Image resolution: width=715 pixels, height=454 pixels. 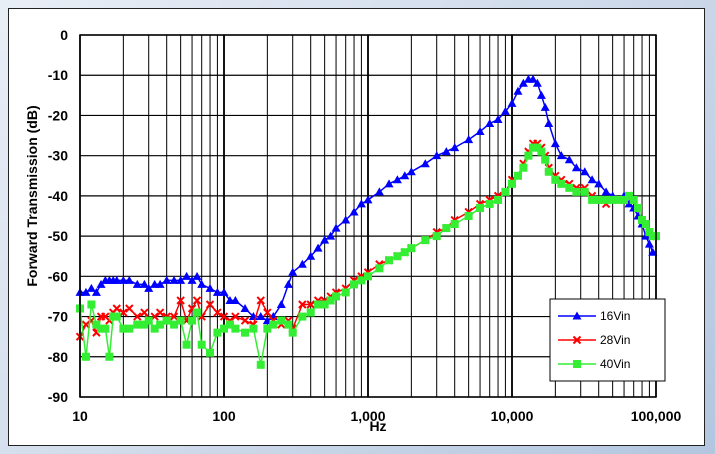 I want to click on x-tick-label: 100, so click(x=224, y=416).